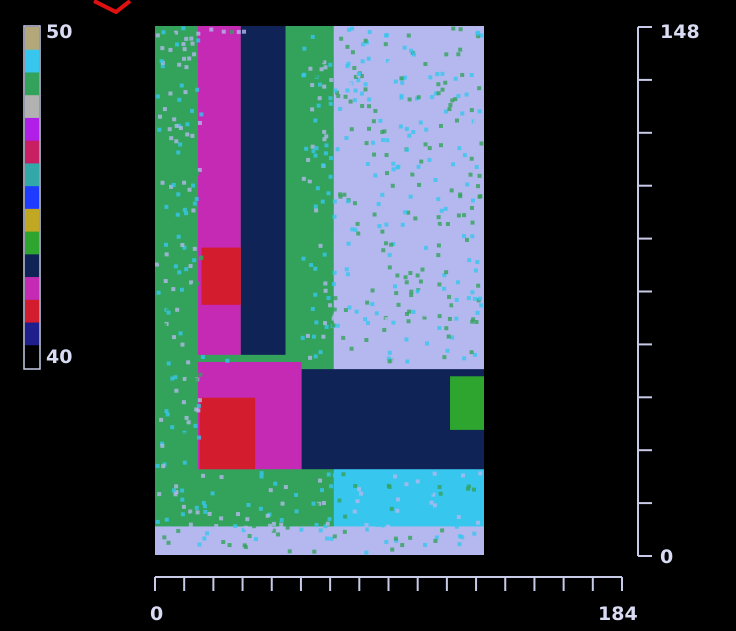  Describe the element at coordinates (618, 614) in the screenshot. I see `x-tick-label-max: 184` at that location.